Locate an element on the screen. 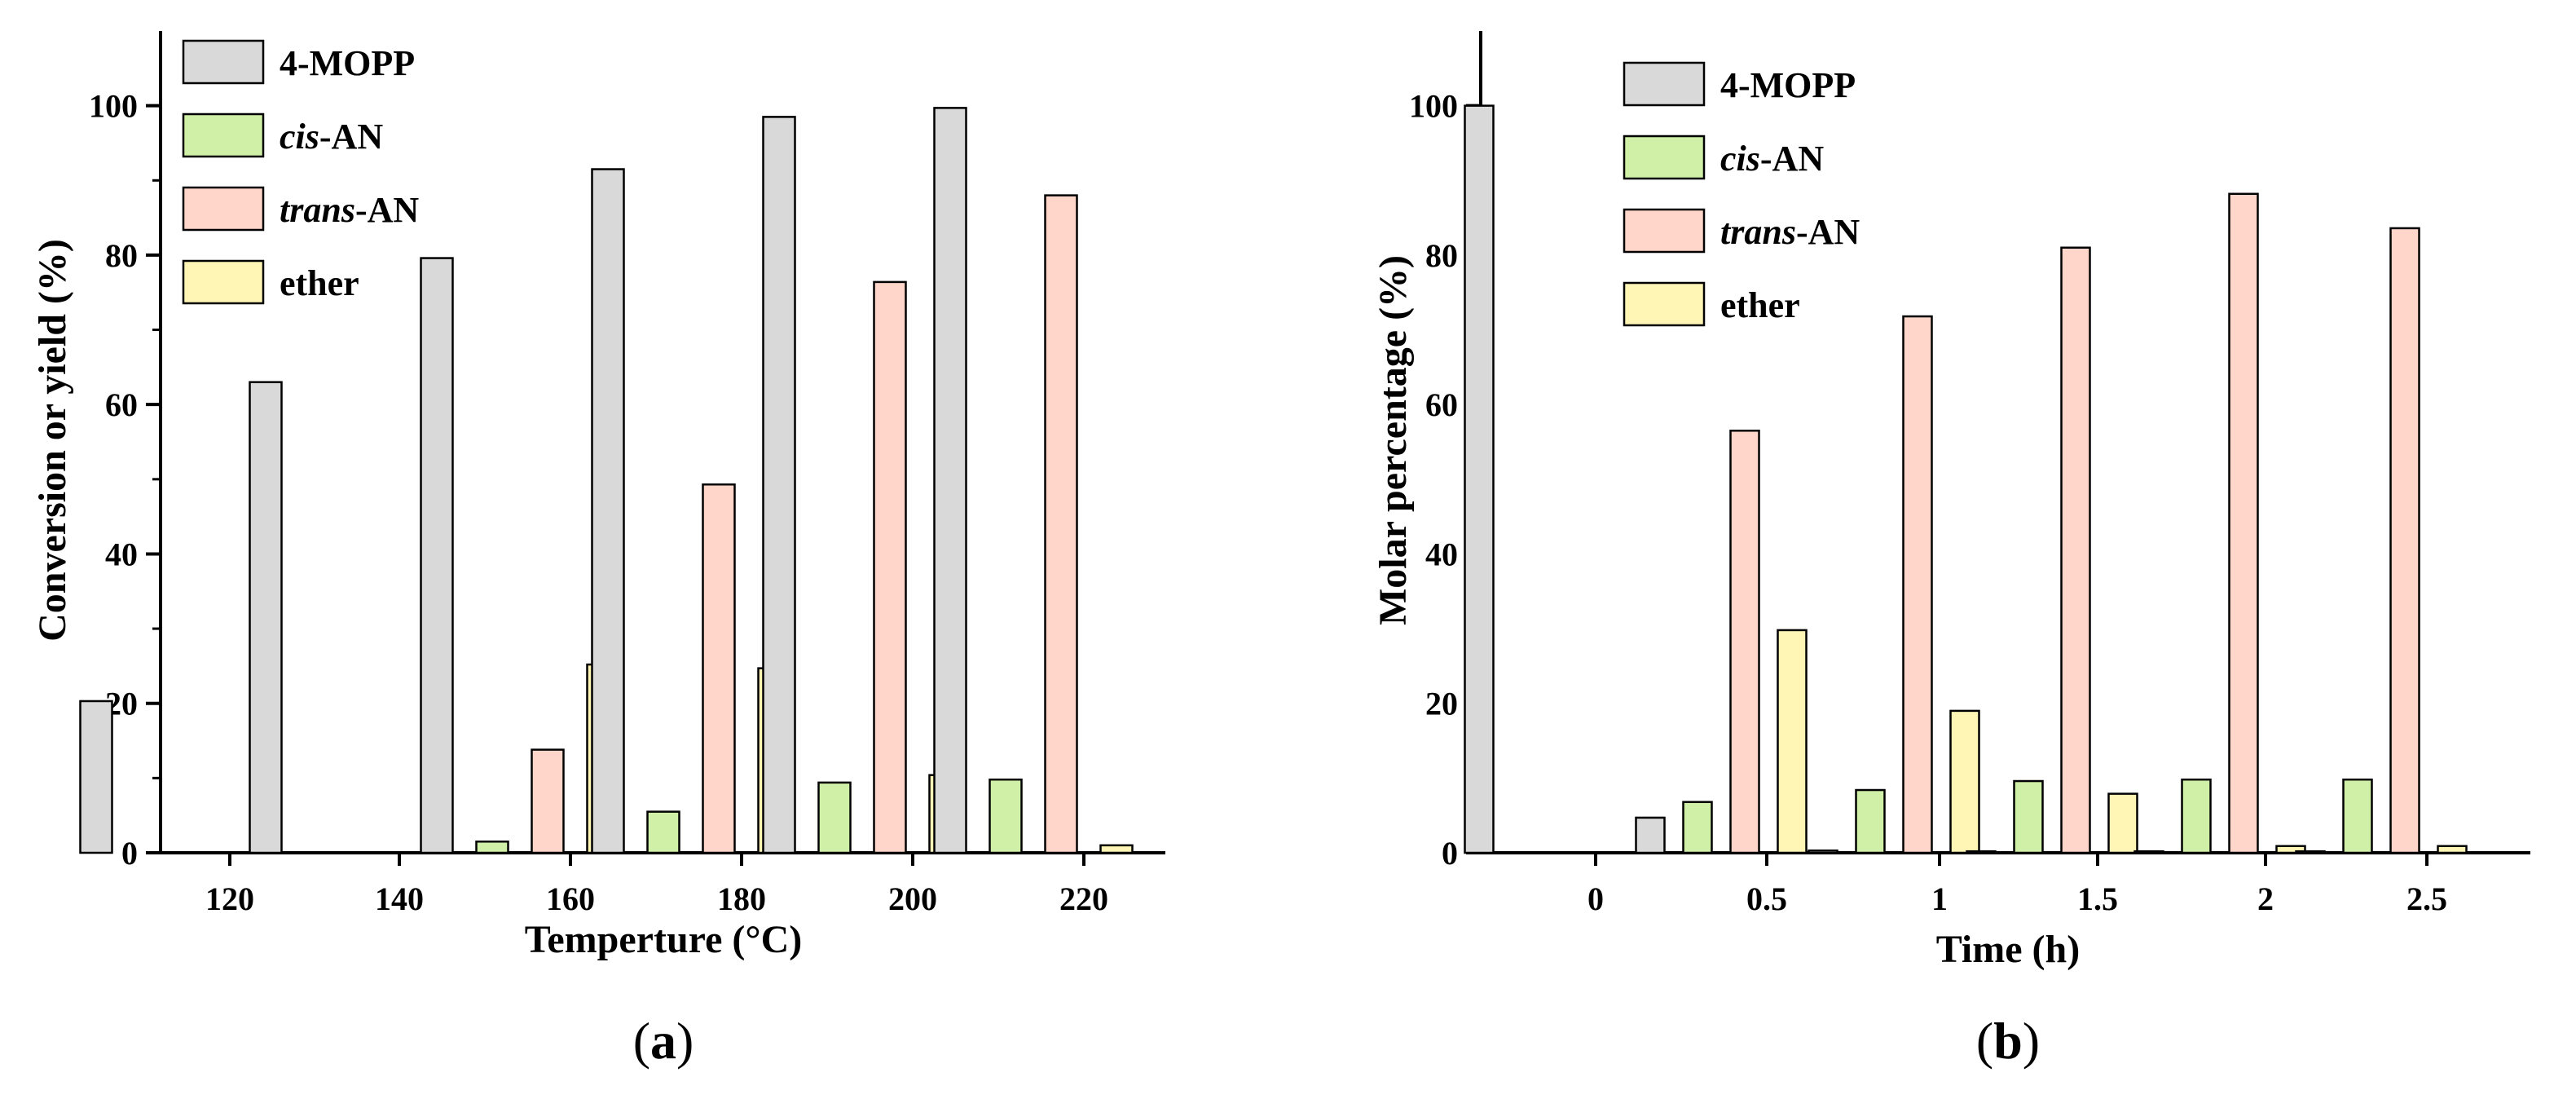 The image size is (2576, 1099). bar-ether-2.5 is located at coordinates (2452, 850).